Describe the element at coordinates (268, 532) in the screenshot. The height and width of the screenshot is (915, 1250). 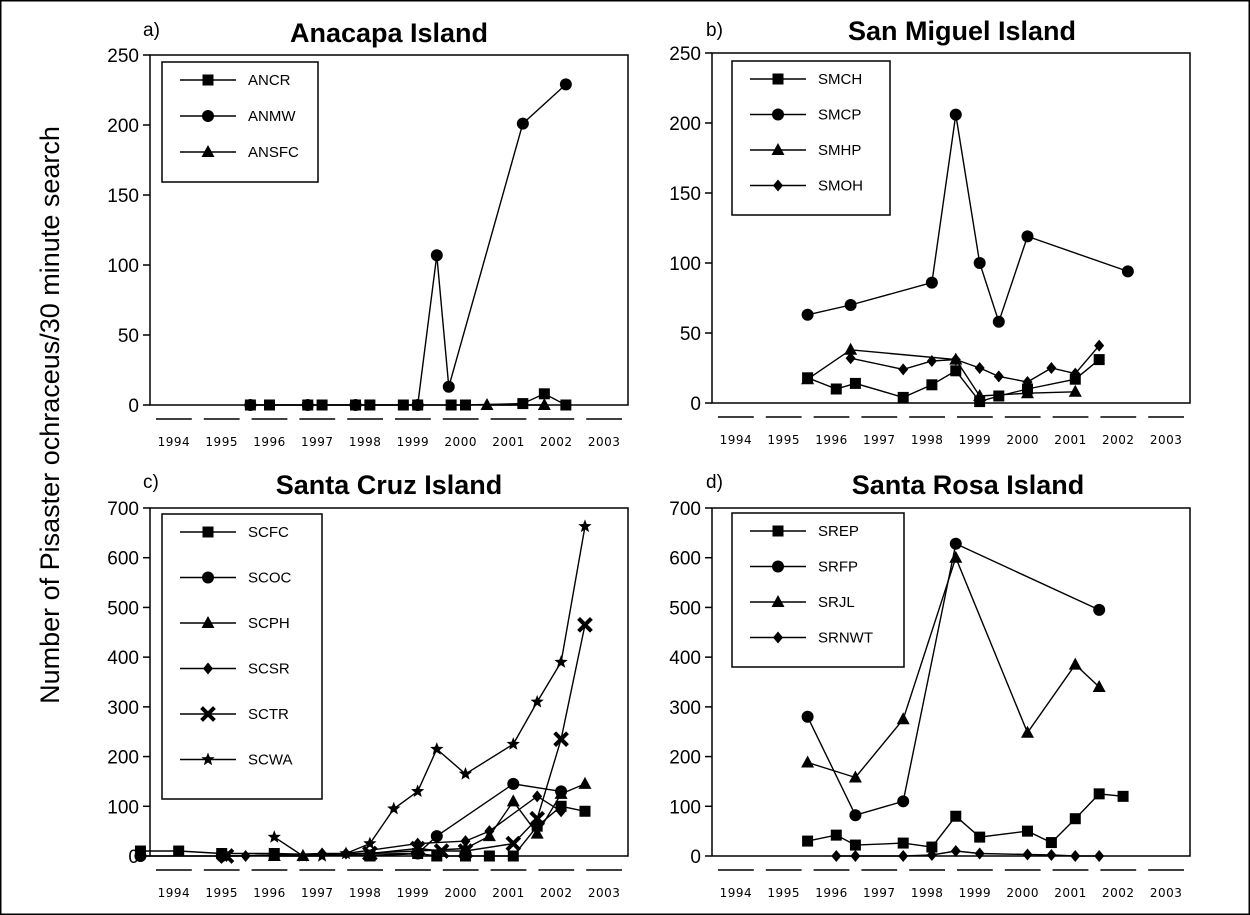
I see `legend-label: SCFC` at that location.